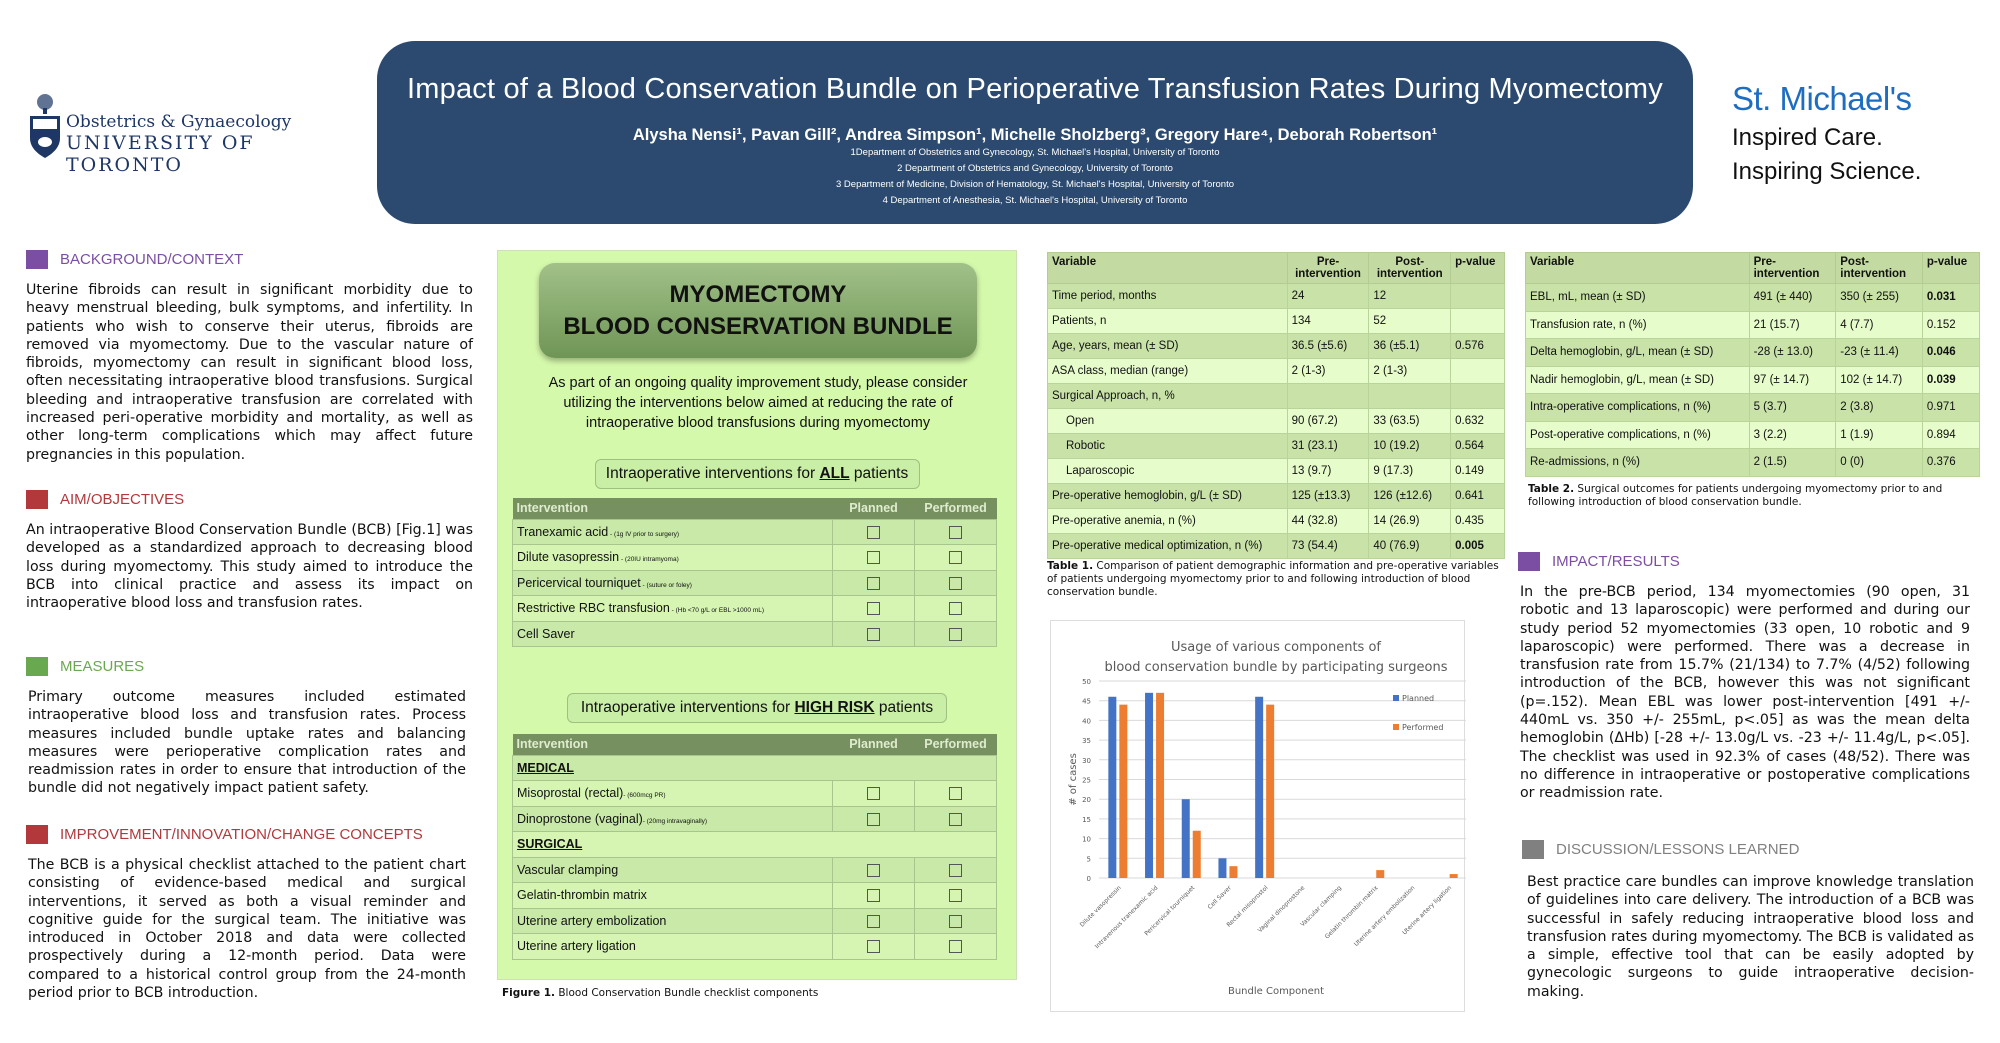 This screenshot has width=2000, height=1043. I want to click on table-cell: 21 (15.7), so click(1792, 324).